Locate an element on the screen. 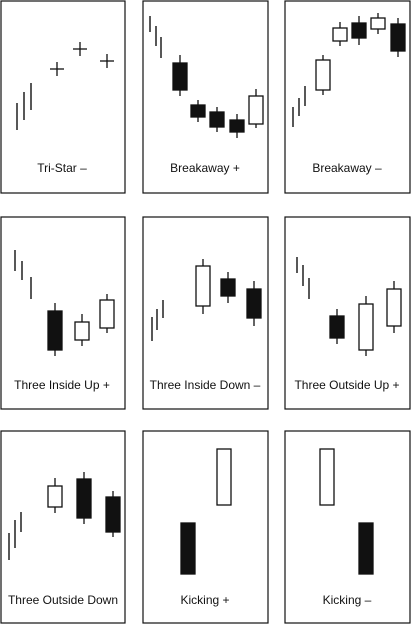  panel-tri-star is located at coordinates (65, 86).